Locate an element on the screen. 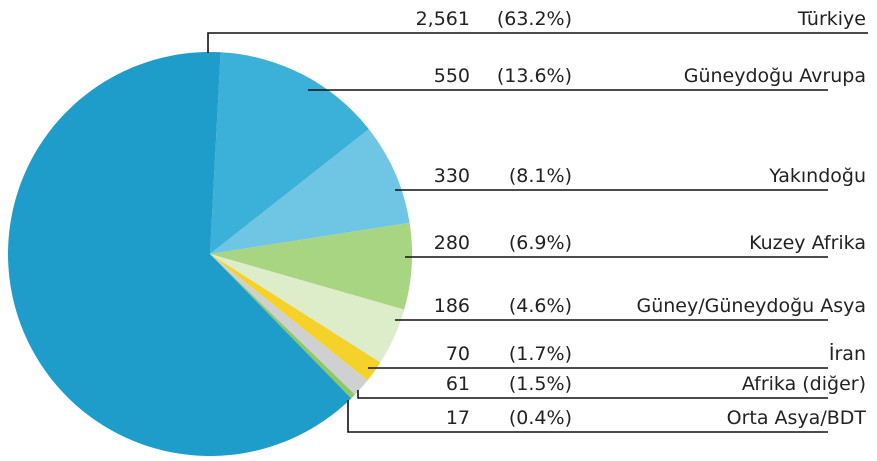  category-label: İran is located at coordinates (847, 353).